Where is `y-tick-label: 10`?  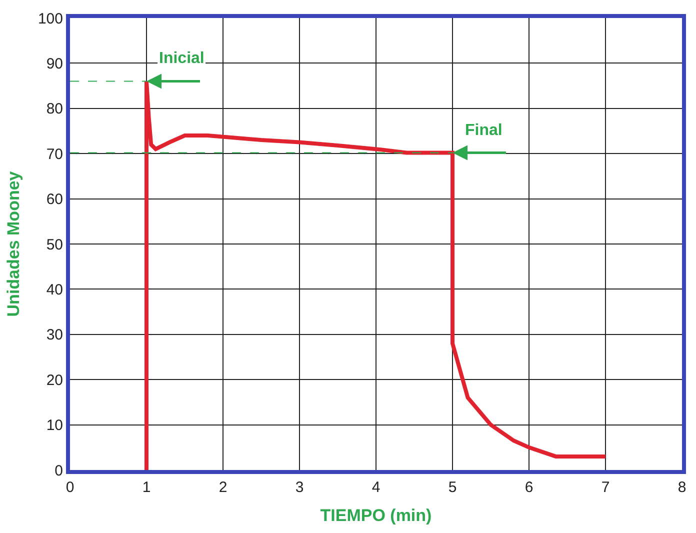 y-tick-label: 10 is located at coordinates (54, 425).